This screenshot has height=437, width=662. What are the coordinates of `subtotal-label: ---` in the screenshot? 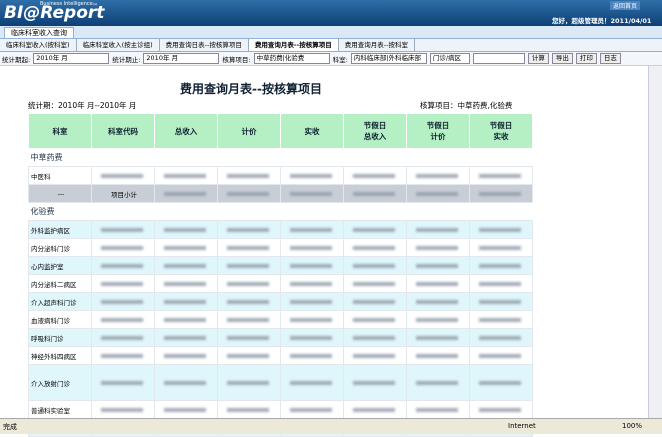 It's located at (60, 193).